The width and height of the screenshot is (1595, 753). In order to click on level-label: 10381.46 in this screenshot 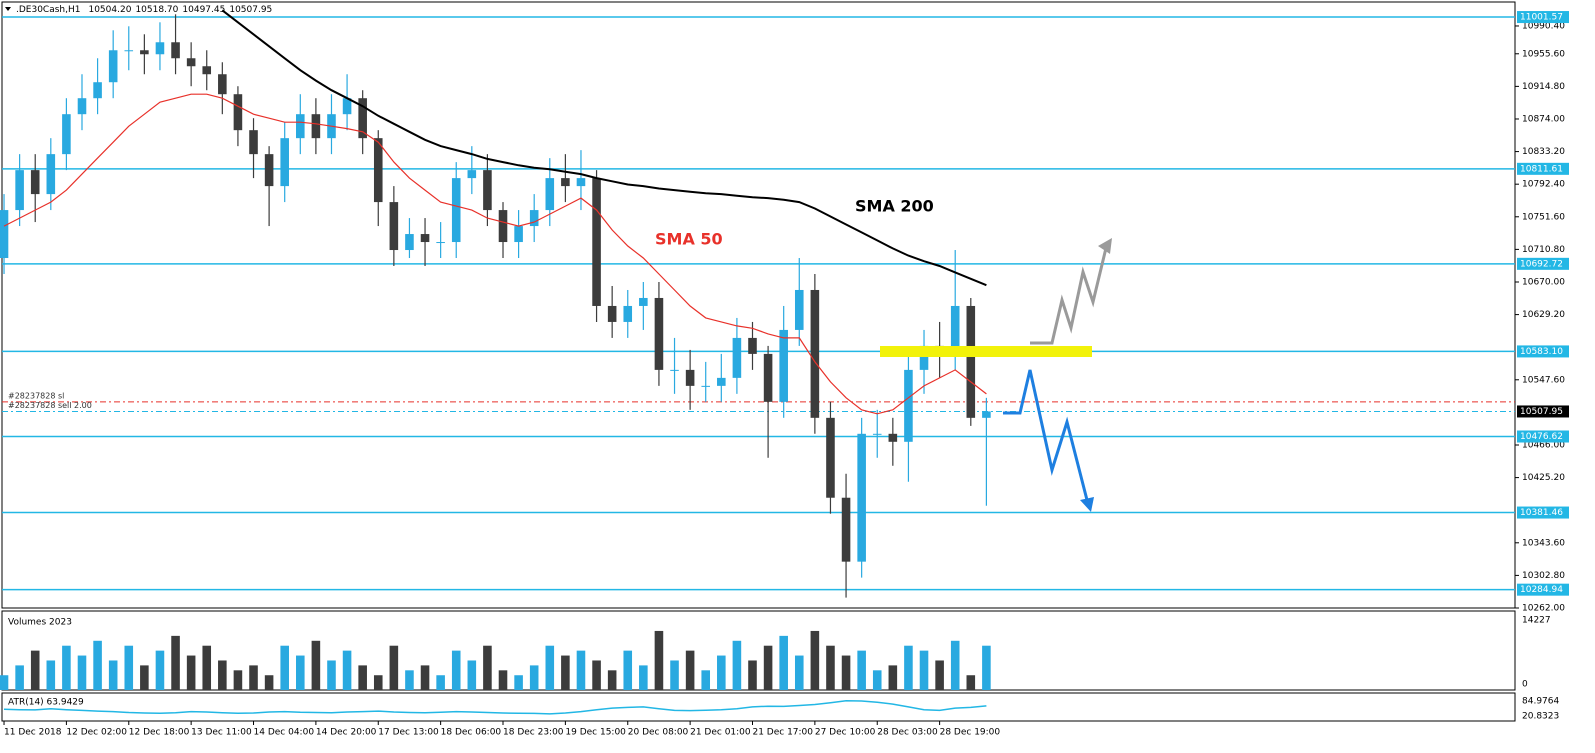, I will do `click(1541, 513)`.